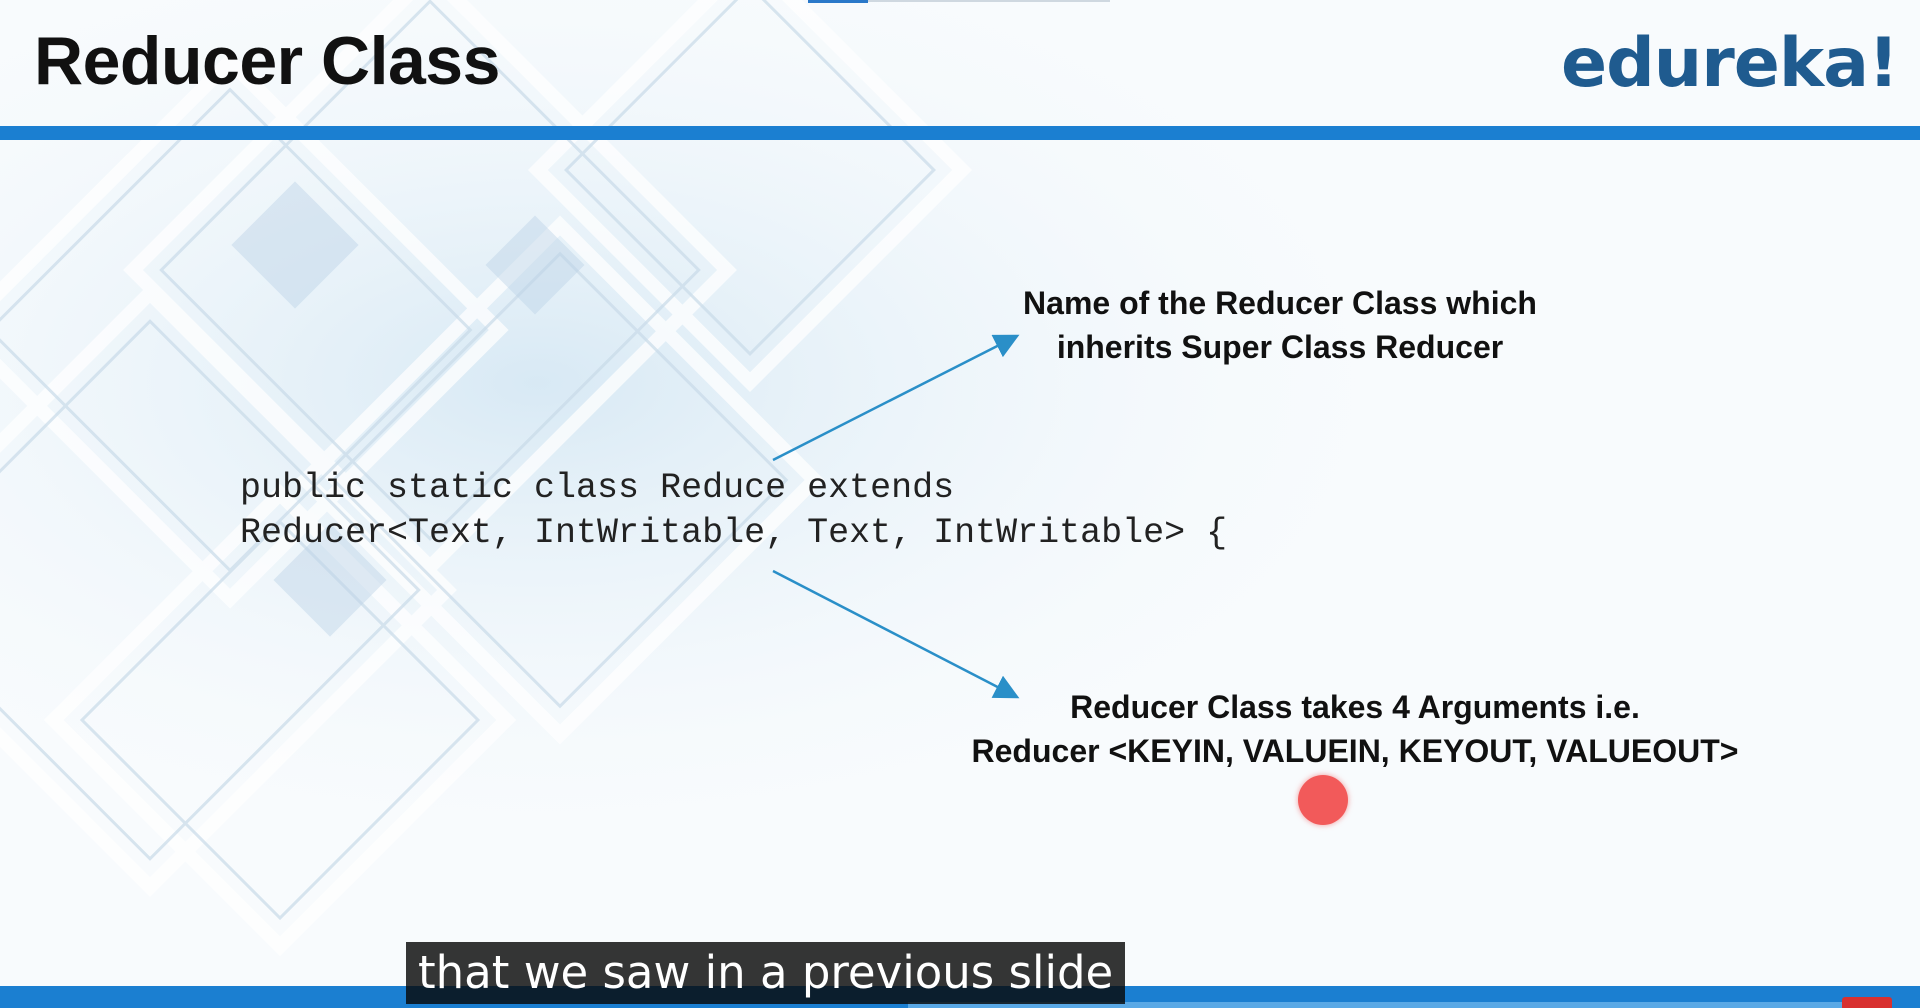  I want to click on progress-indicator, so click(838, 1).